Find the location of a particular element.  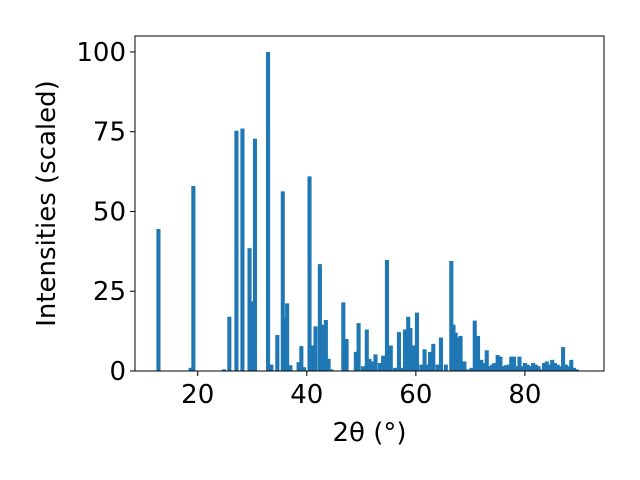

x-tick-label: 80 is located at coordinates (524, 395).